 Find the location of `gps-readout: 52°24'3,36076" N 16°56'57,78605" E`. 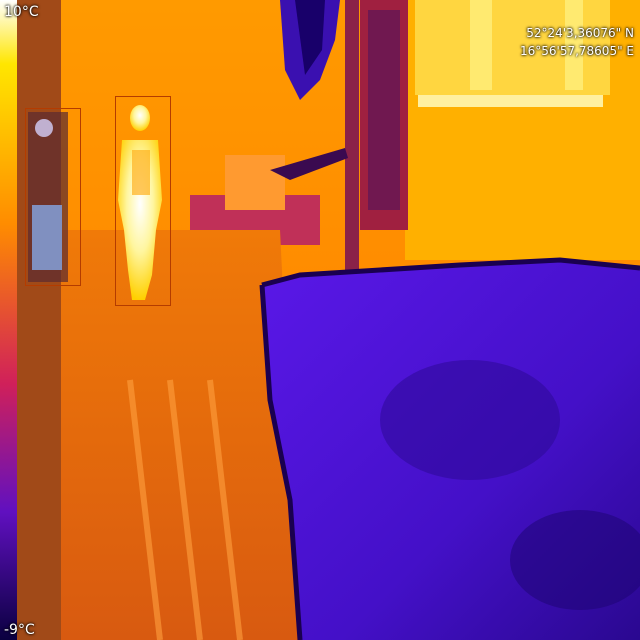

gps-readout: 52°24'3,36076" N 16°56'57,78605" E is located at coordinates (574, 44).